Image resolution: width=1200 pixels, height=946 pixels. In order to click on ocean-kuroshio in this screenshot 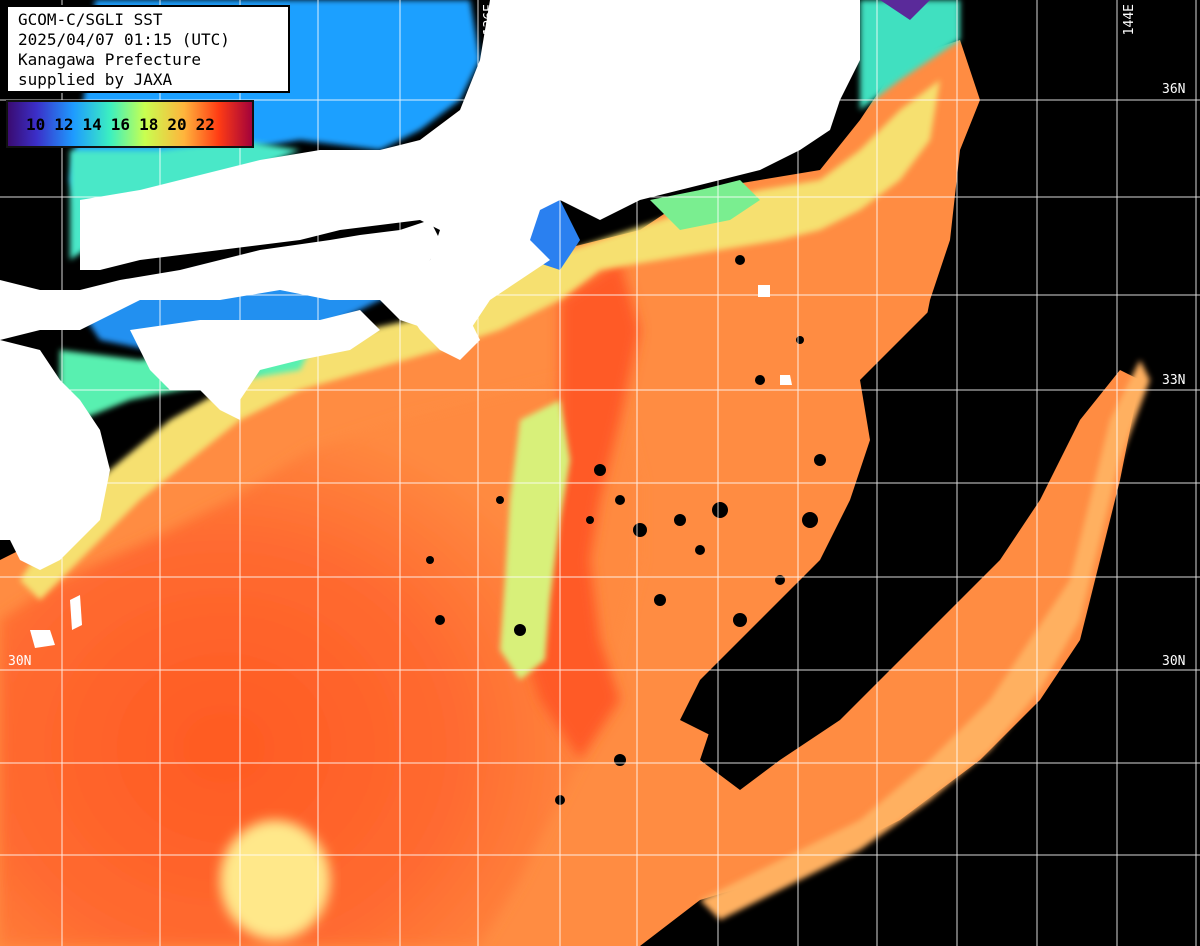, I will do `click(580, 510)`.